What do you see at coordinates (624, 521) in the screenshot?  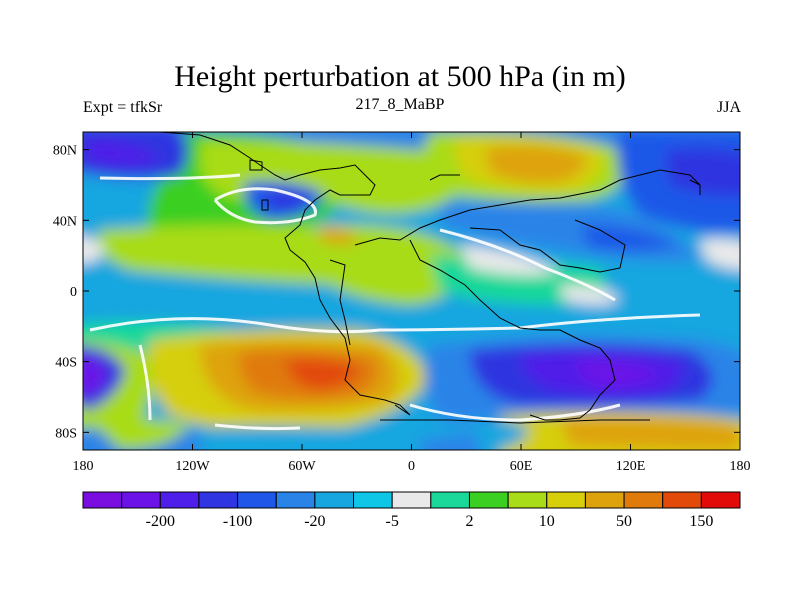 I see `colorbar-label: 50` at bounding box center [624, 521].